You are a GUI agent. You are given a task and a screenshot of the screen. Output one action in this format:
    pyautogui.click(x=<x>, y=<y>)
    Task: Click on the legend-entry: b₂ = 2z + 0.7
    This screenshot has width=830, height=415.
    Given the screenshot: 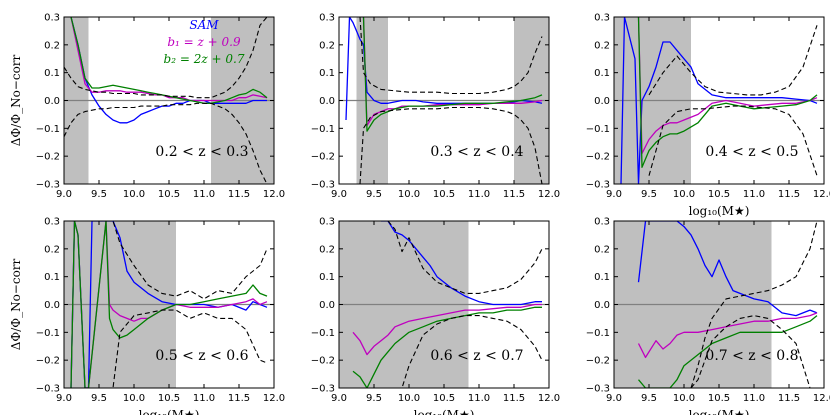 What is the action you would take?
    pyautogui.click(x=204, y=59)
    